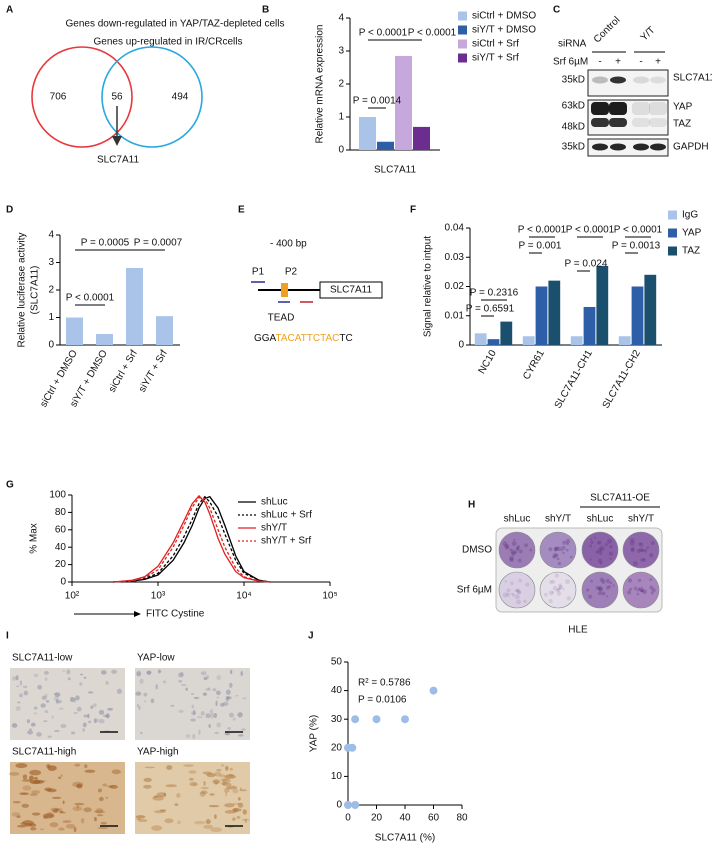 Image resolution: width=712 pixels, height=854 pixels. I want to click on y-tick-label: 0, so click(63, 582).